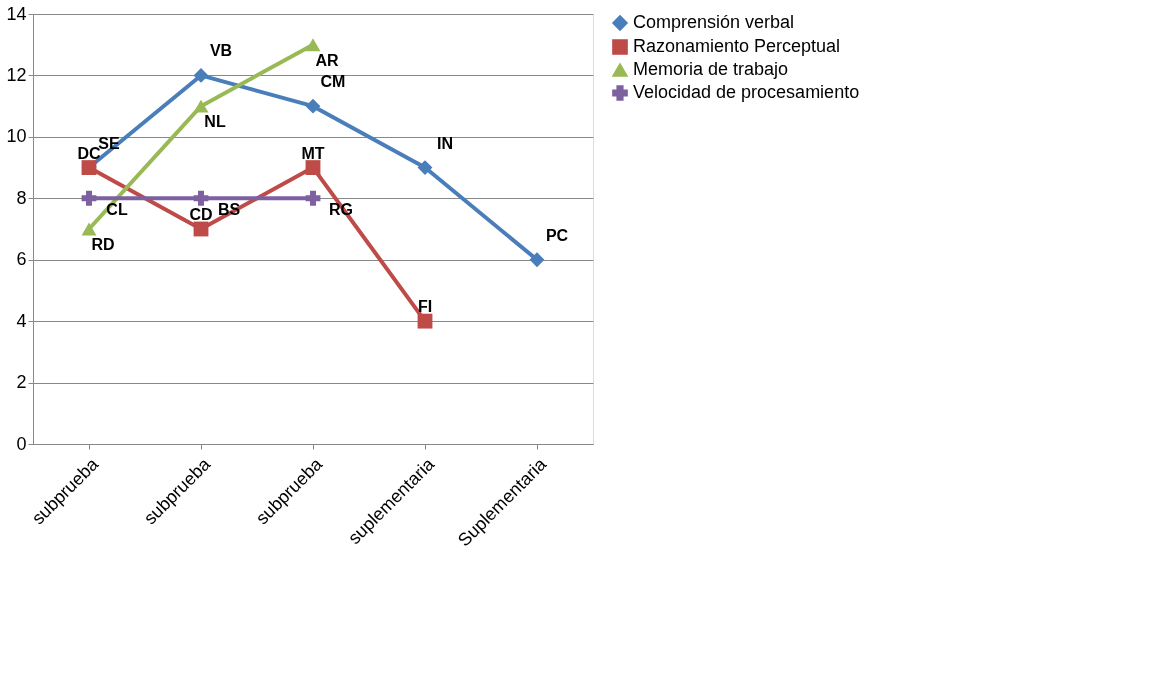 The image size is (1155, 677). What do you see at coordinates (313, 153) in the screenshot?
I see `data-label: MT` at bounding box center [313, 153].